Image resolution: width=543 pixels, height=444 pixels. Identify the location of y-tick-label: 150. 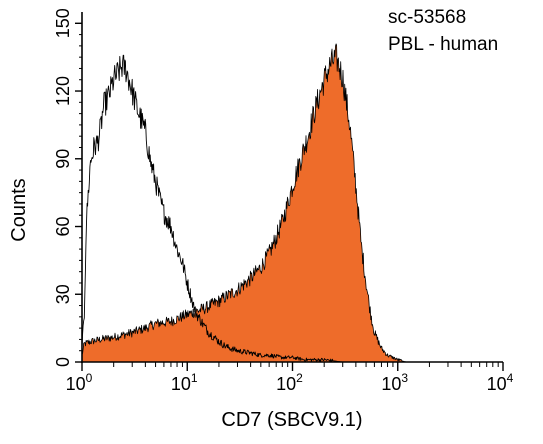
(63, 23).